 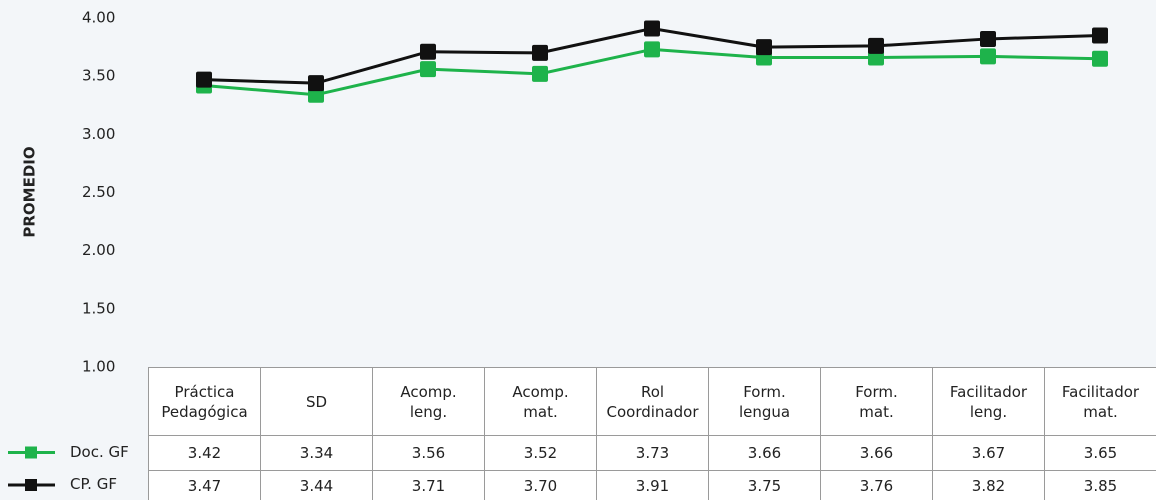 I want to click on category-cell: Rol Coordinador, so click(x=652, y=401).